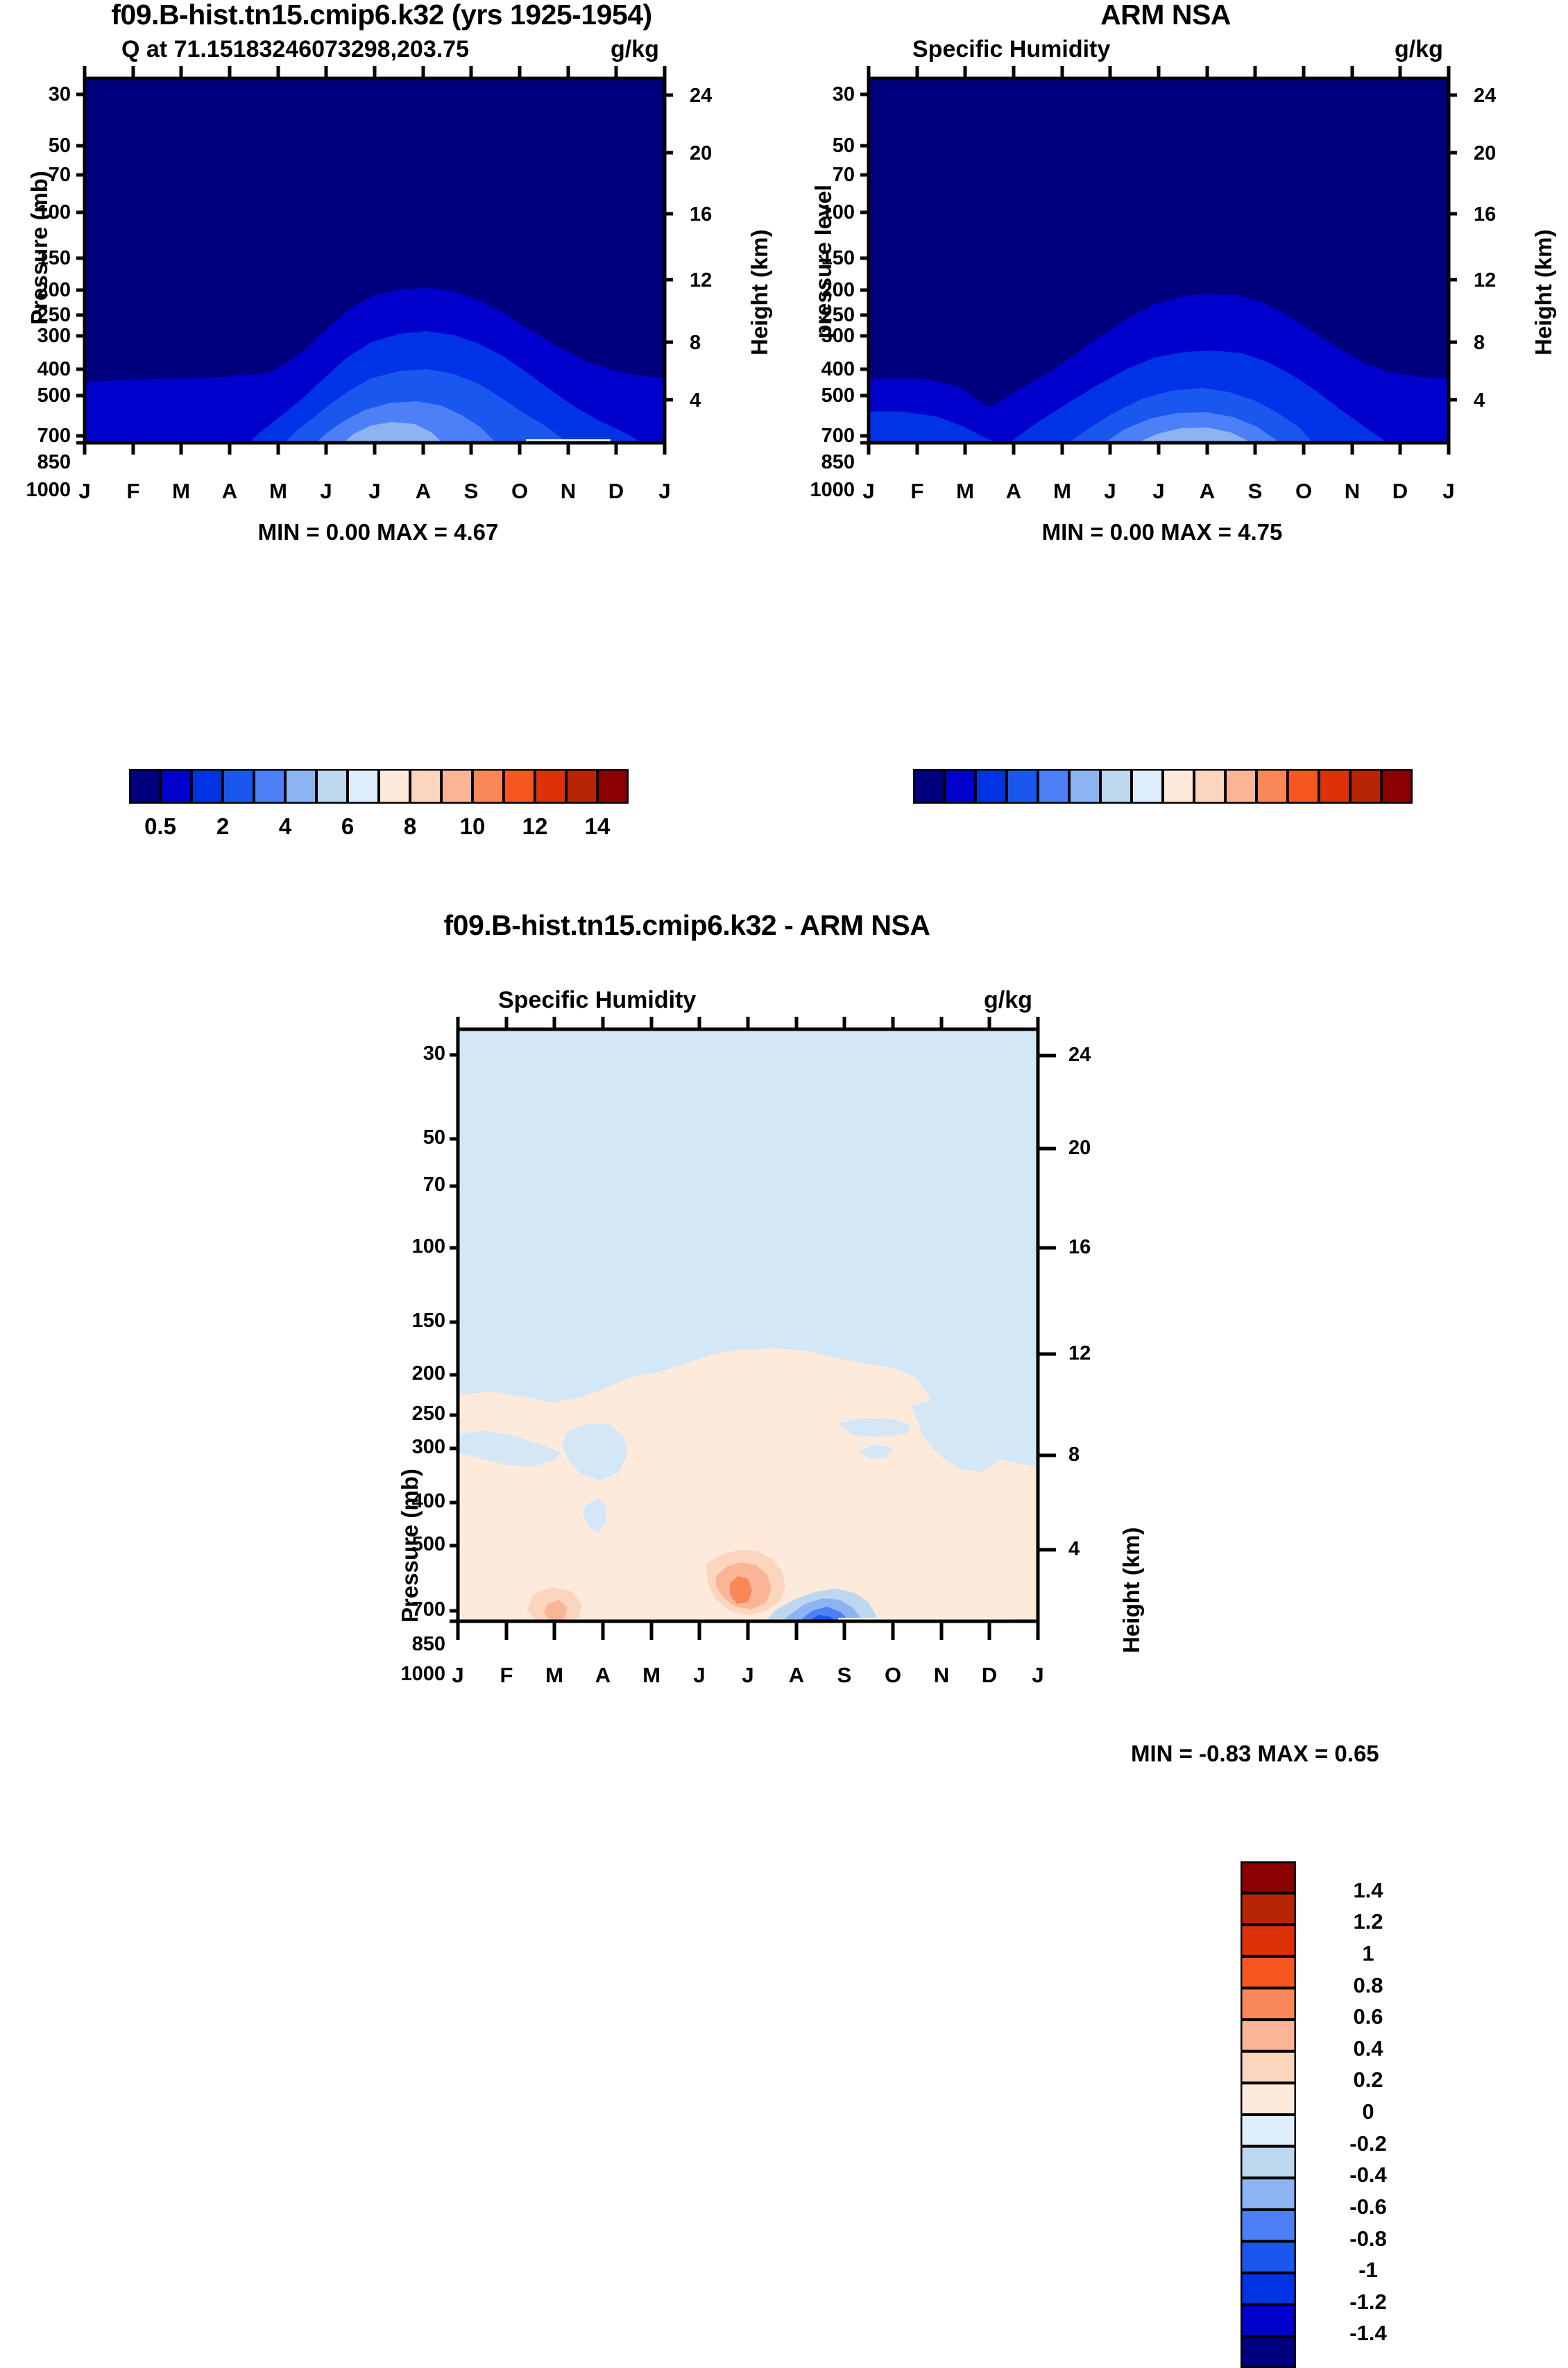 Image resolution: width=1568 pixels, height=2368 pixels. What do you see at coordinates (603, 1675) in the screenshot?
I see `xtick-diff-3: A` at bounding box center [603, 1675].